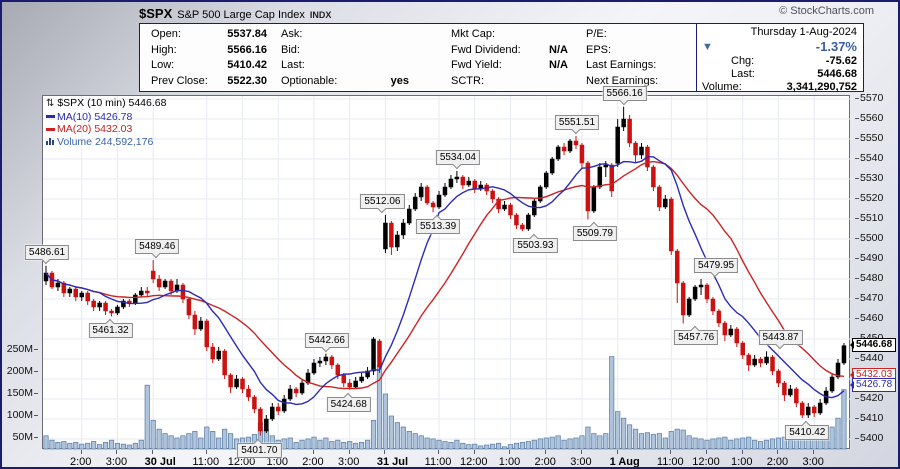 This screenshot has height=469, width=900. I want to click on ma10-value-callout: 5426.78, so click(873, 385).